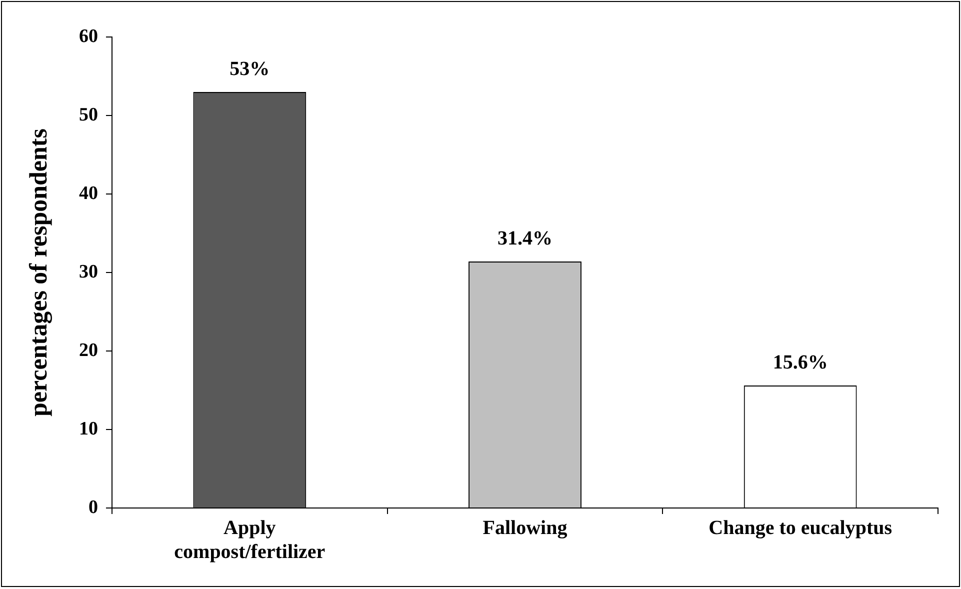 Image resolution: width=961 pixels, height=589 pixels. I want to click on x-tick-label: Change to eucalyptus, so click(800, 528).